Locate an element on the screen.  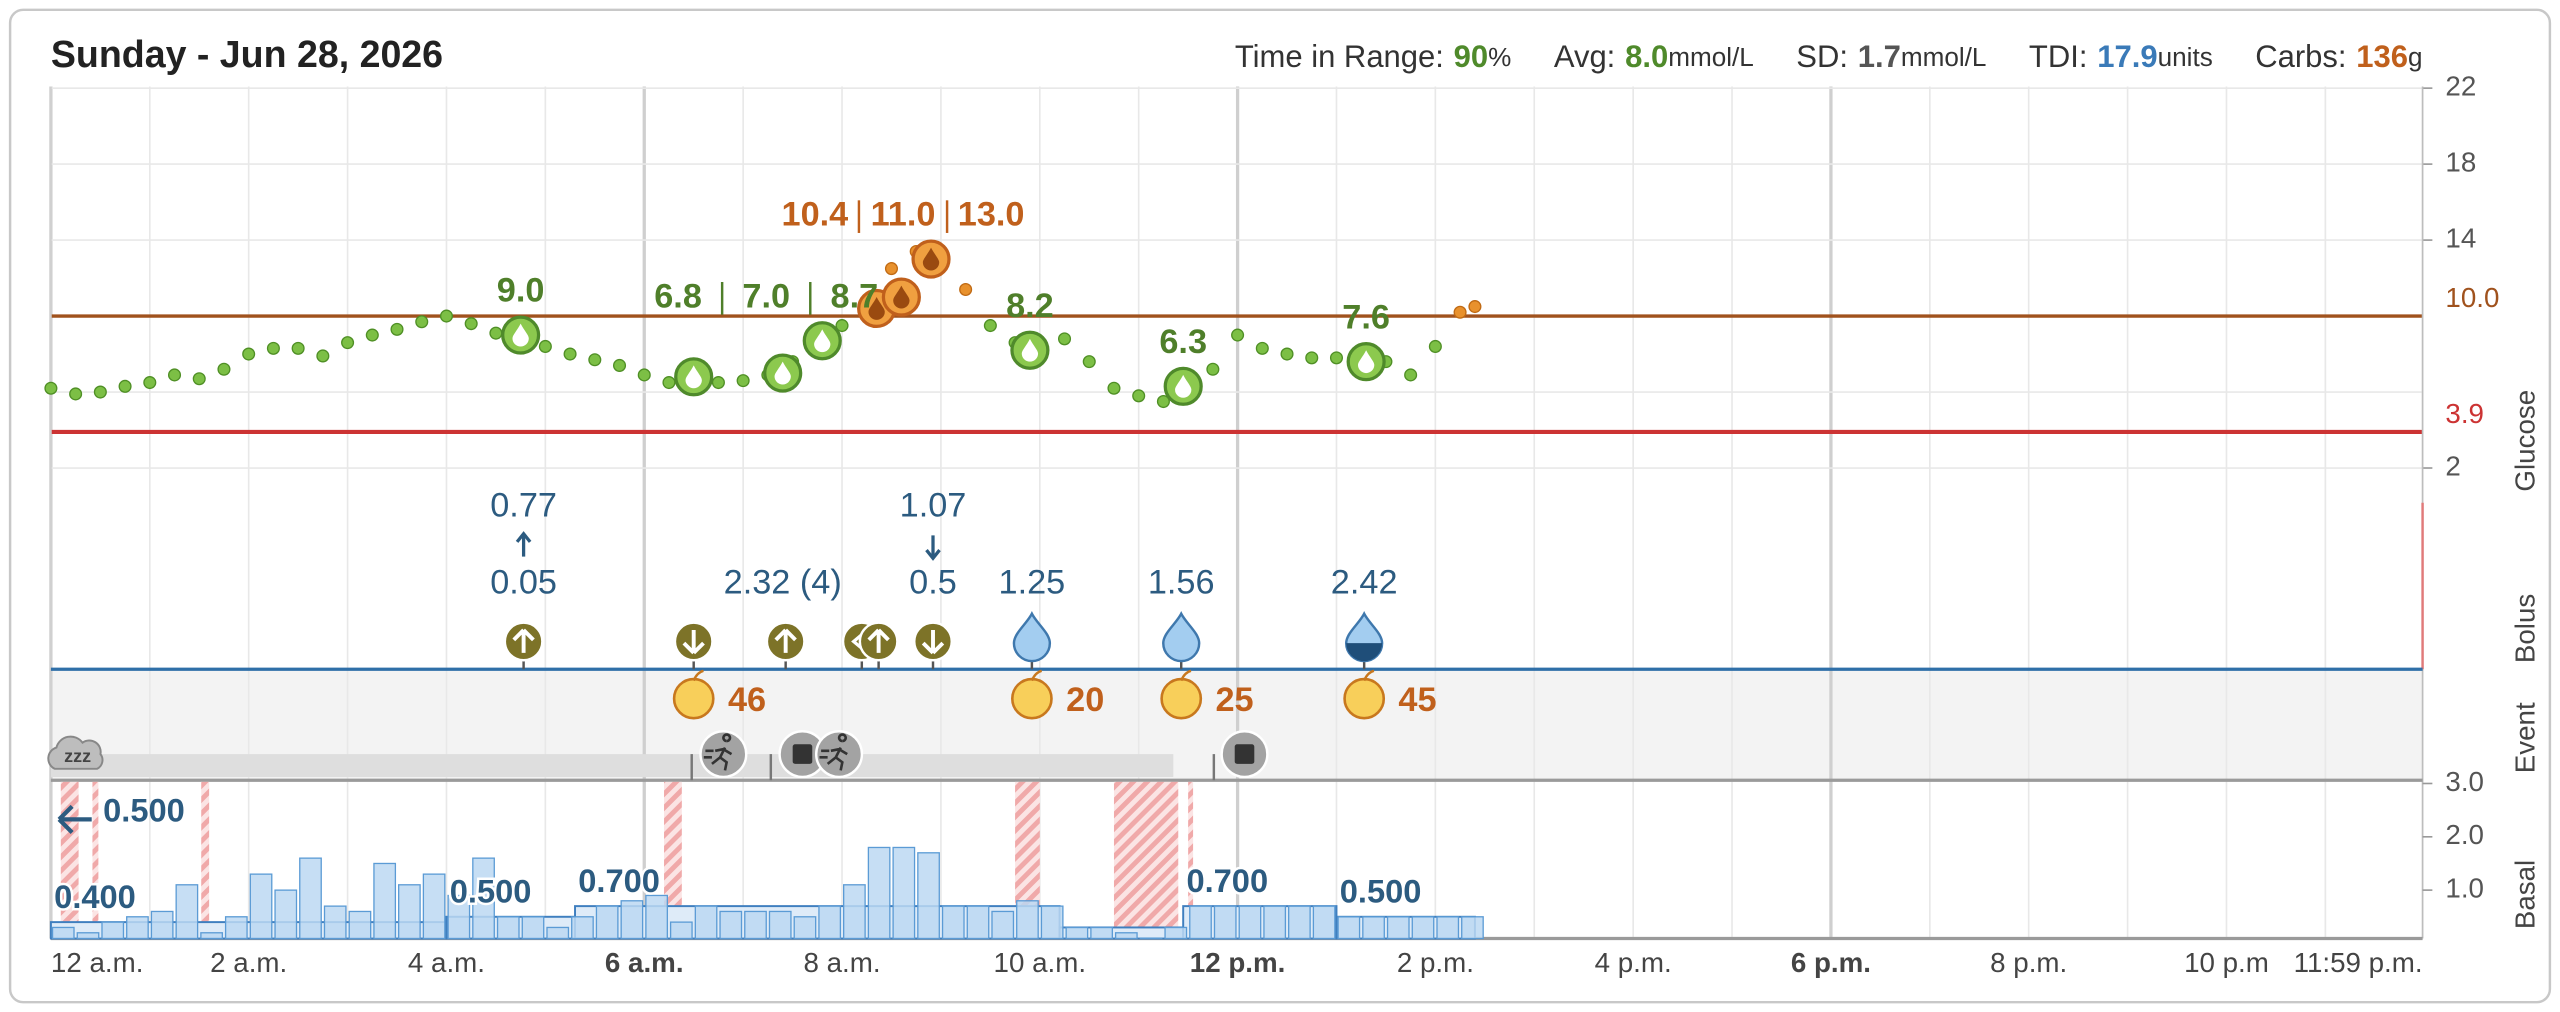
stat-label: Carbs: is located at coordinates (2300, 56).